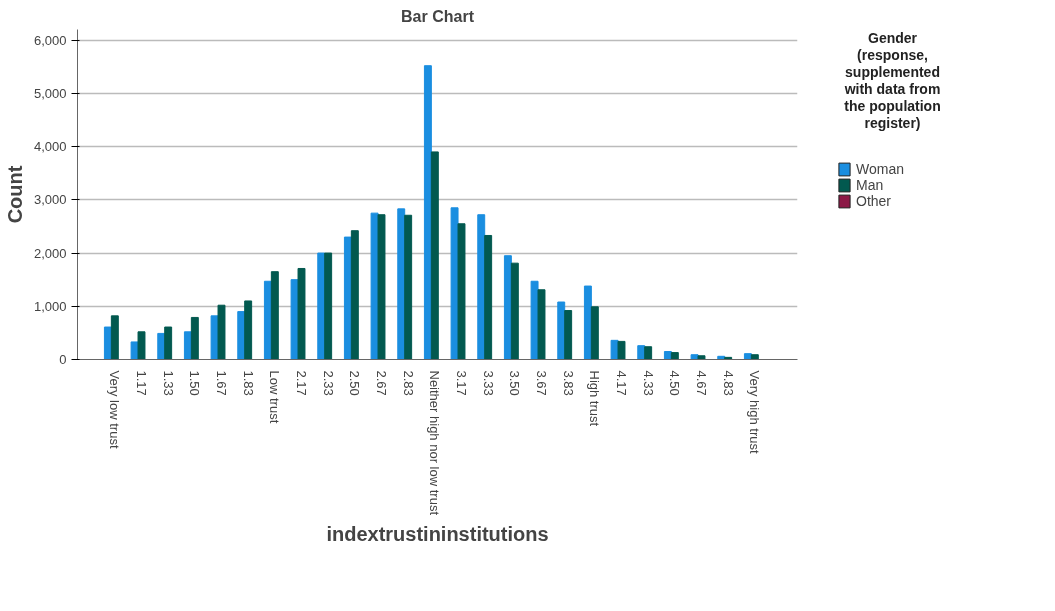  Describe the element at coordinates (50, 253) in the screenshot. I see `y-tick-label: 2,000` at that location.